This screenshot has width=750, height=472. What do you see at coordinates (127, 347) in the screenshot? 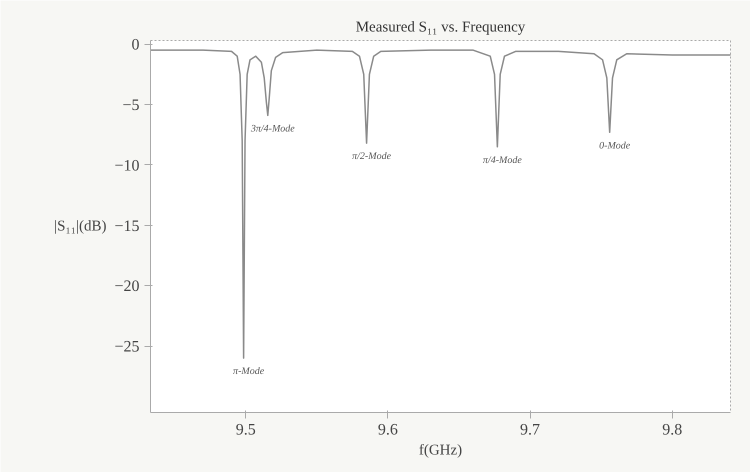
I see `y-tick-label: −25` at bounding box center [127, 347].